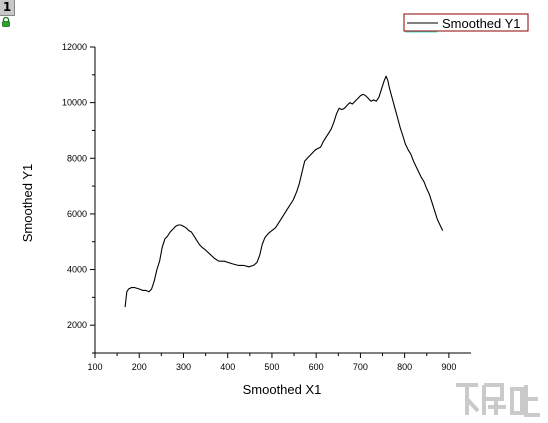 The height and width of the screenshot is (423, 548). I want to click on y-tick-label: 8000, so click(77, 158).